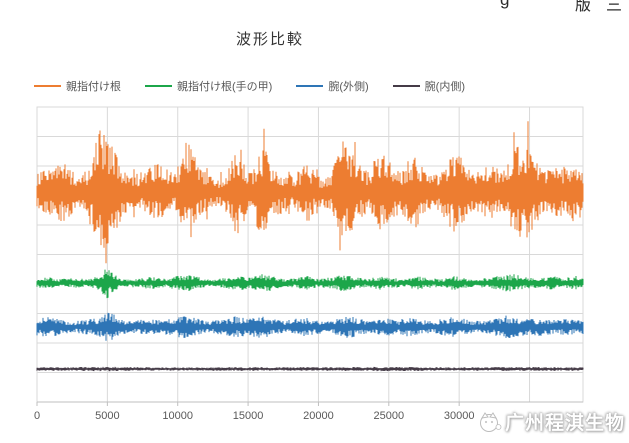  What do you see at coordinates (37, 416) in the screenshot?
I see `x-tick-label: 0` at bounding box center [37, 416].